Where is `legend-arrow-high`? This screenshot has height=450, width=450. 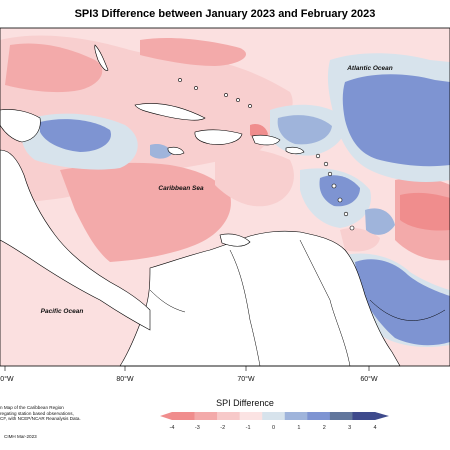
legend-arrow-high is located at coordinates (382, 416).